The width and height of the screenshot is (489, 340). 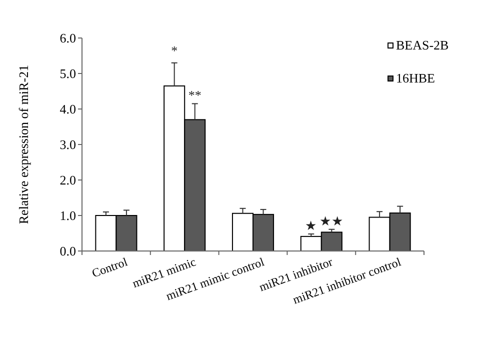 I want to click on annotation: **, so click(x=195, y=95).